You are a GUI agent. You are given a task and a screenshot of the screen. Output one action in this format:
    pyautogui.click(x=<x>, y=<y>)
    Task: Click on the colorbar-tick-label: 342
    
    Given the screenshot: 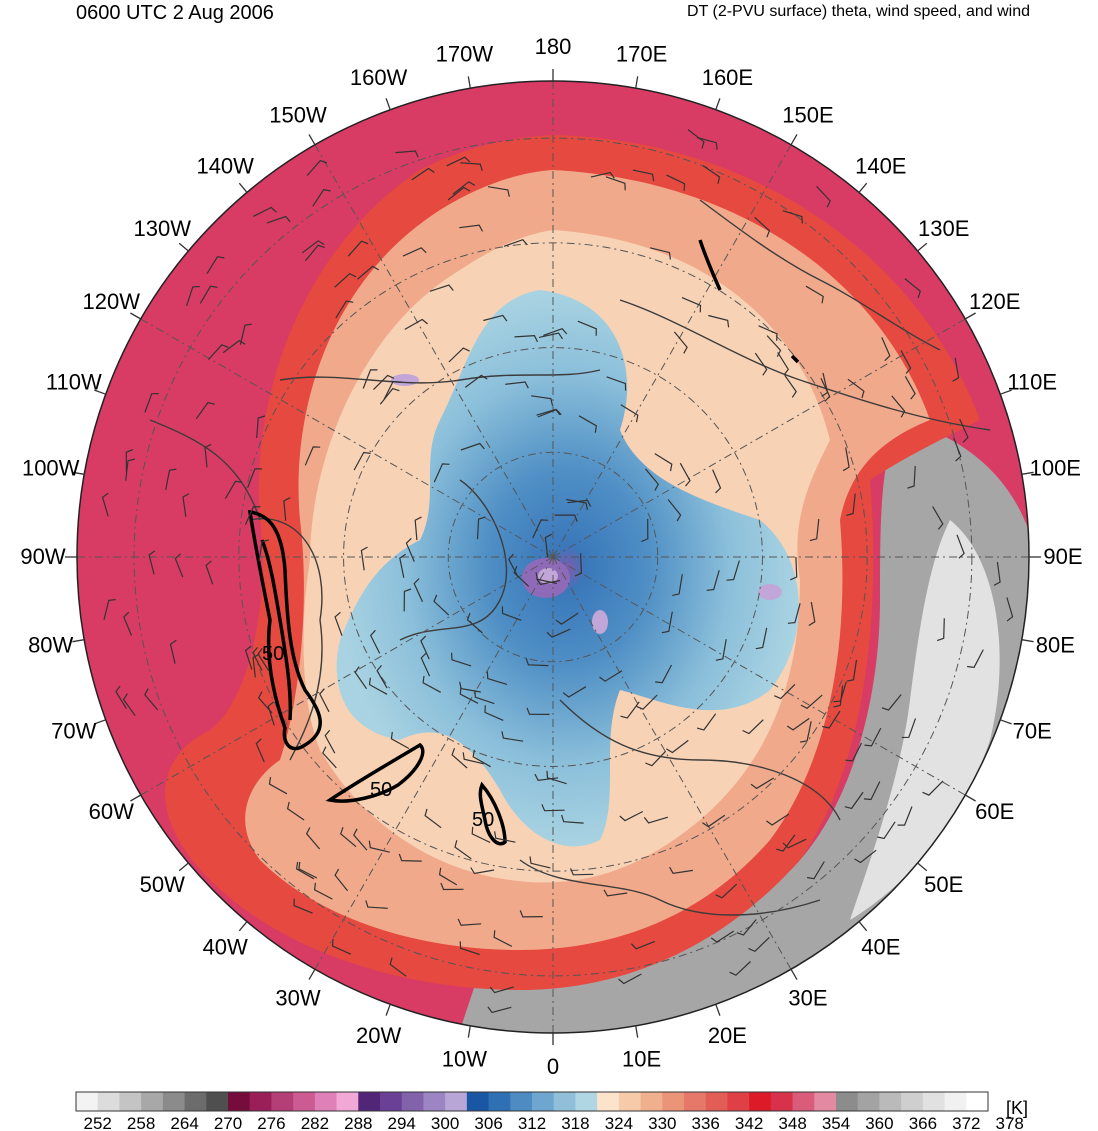 What is the action you would take?
    pyautogui.click(x=749, y=1122)
    